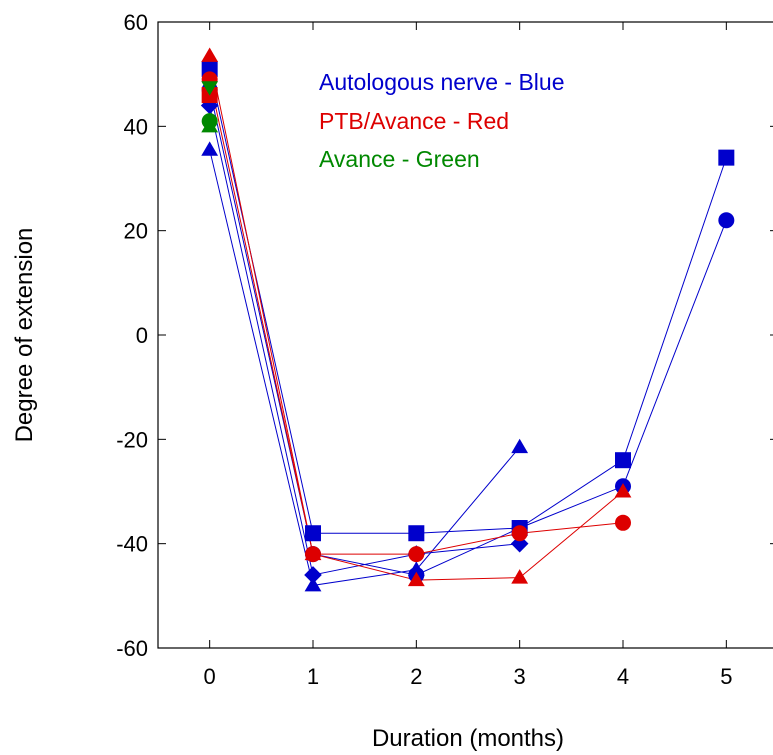  What do you see at coordinates (210, 676) in the screenshot?
I see `x-tick-label: 0` at bounding box center [210, 676].